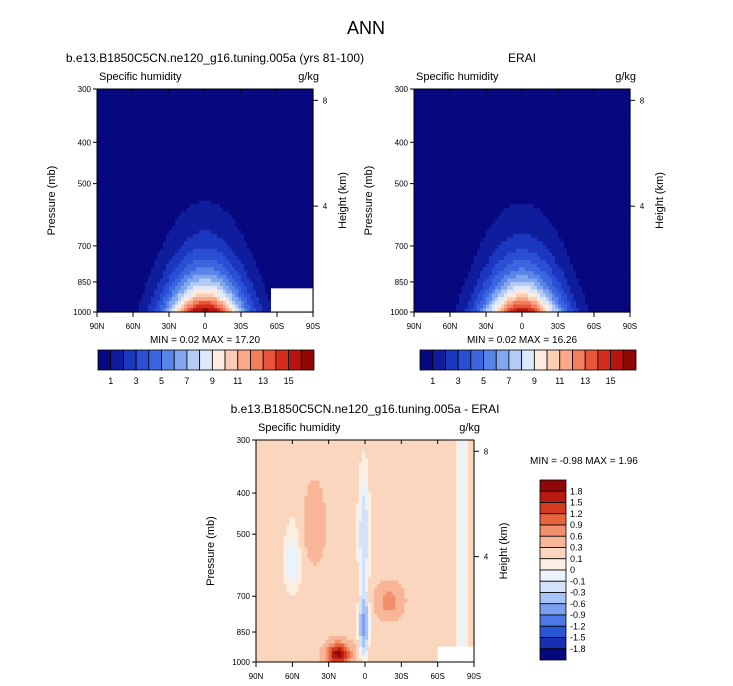 The image size is (733, 686). I want to click on min-max-stats: MIN = -0.98 MAX = 1.96, so click(584, 461).